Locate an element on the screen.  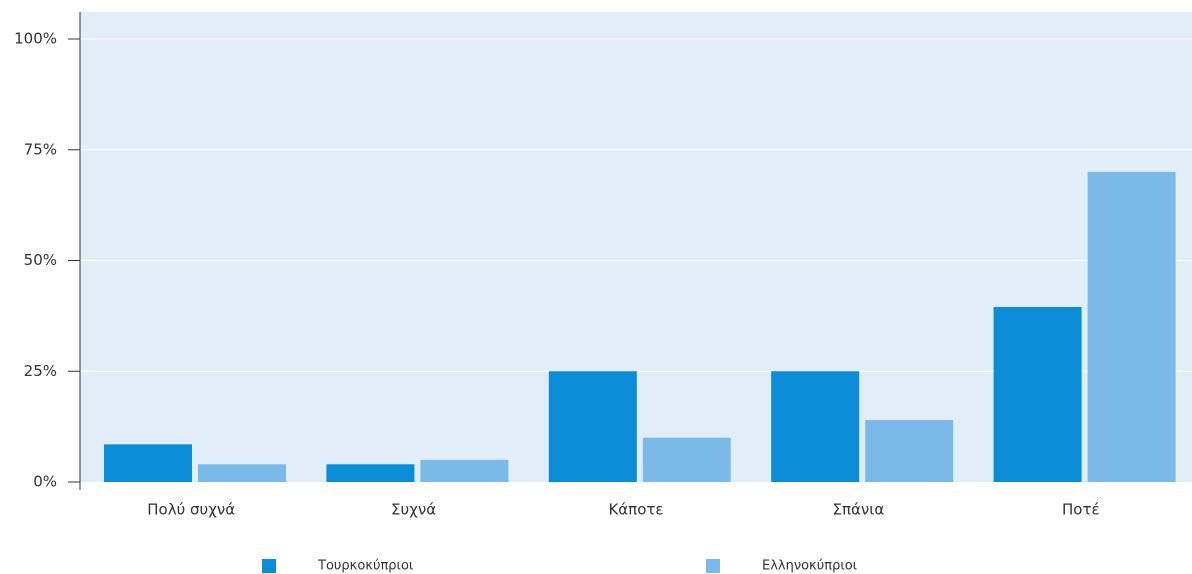
x-tick-label: Συχνά is located at coordinates (413, 510).